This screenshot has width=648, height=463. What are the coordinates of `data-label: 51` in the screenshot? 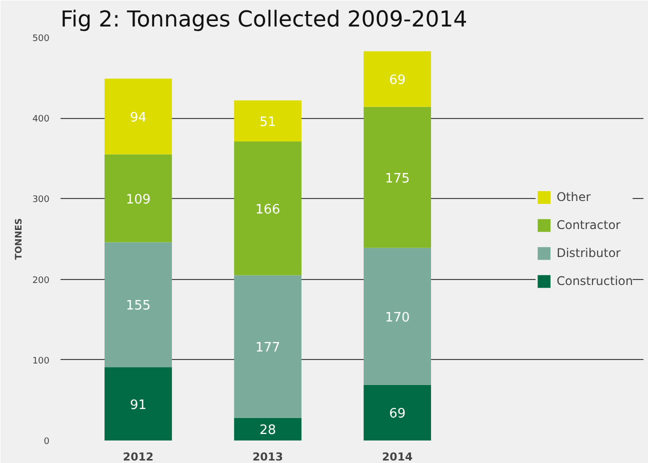 It's located at (268, 122).